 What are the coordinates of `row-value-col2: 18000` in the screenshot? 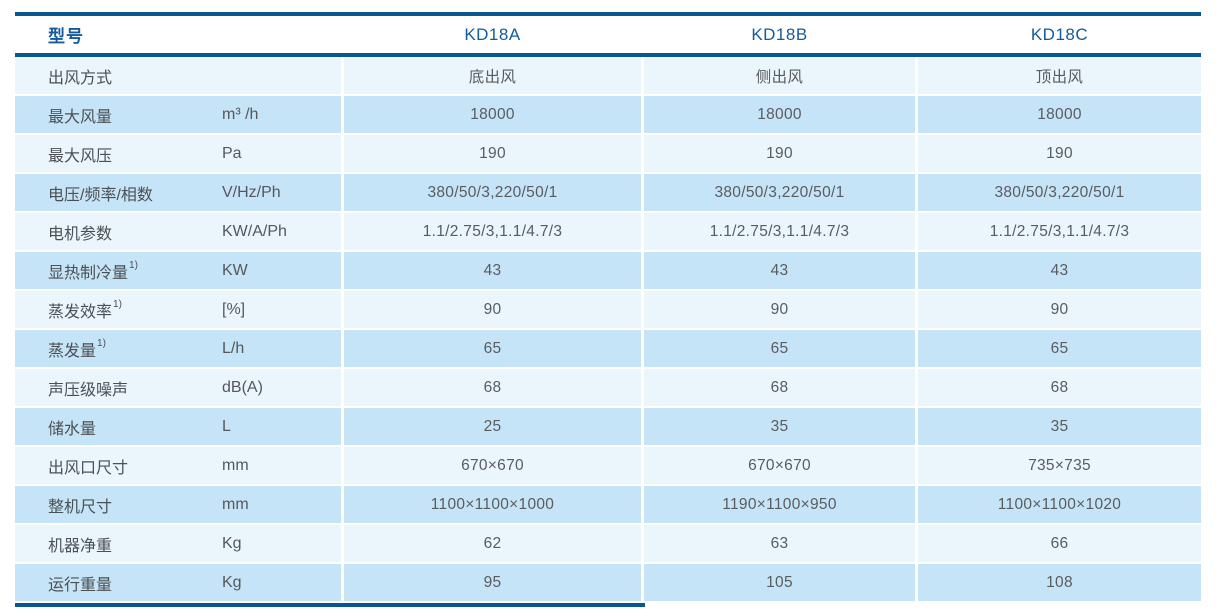 It's located at (779, 114).